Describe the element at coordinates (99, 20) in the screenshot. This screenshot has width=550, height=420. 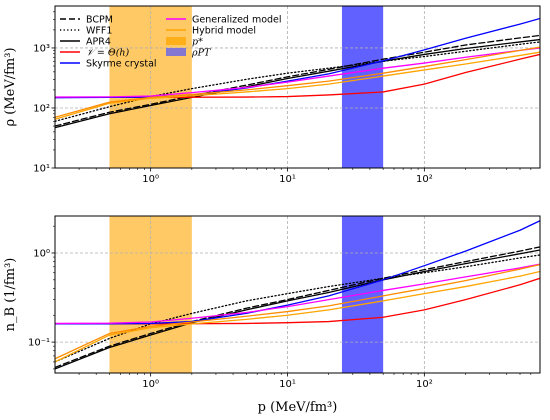
I see `legend-label: BCPM` at that location.